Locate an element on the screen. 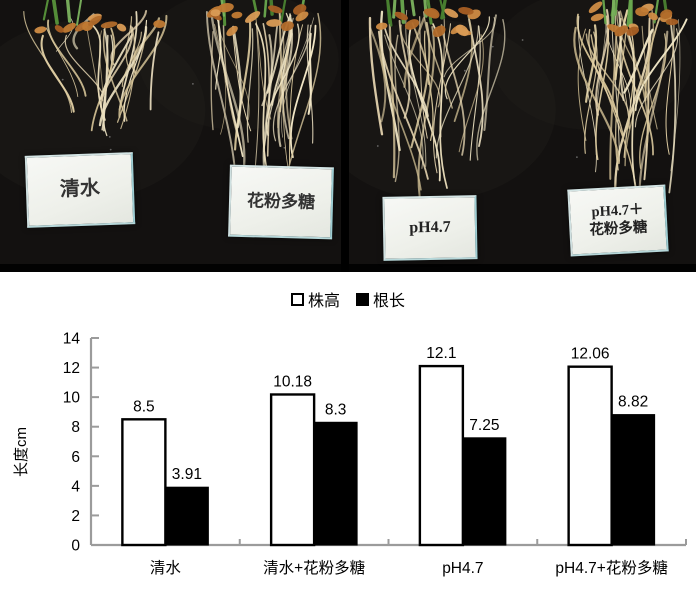  value-label-root-length: 7.25 is located at coordinates (484, 425).